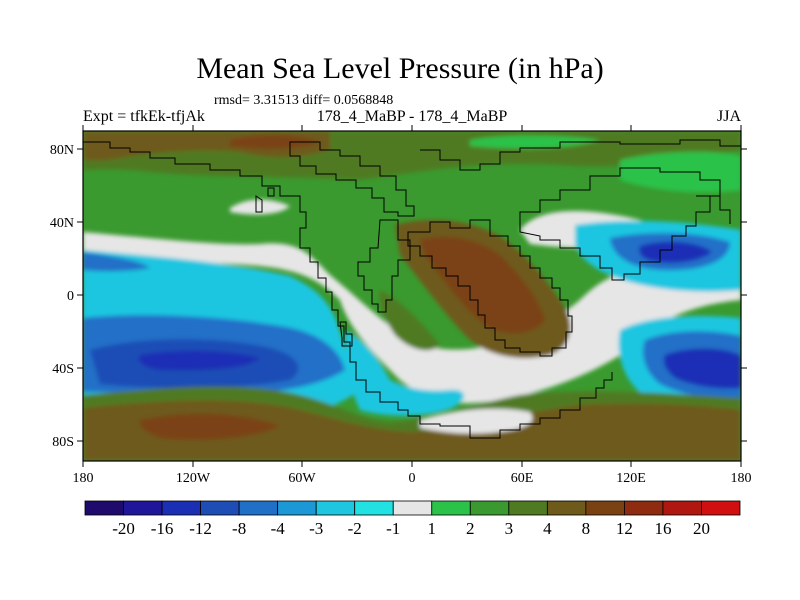 The height and width of the screenshot is (600, 800). Describe the element at coordinates (239, 528) in the screenshot. I see `colorbar-label: -8` at that location.